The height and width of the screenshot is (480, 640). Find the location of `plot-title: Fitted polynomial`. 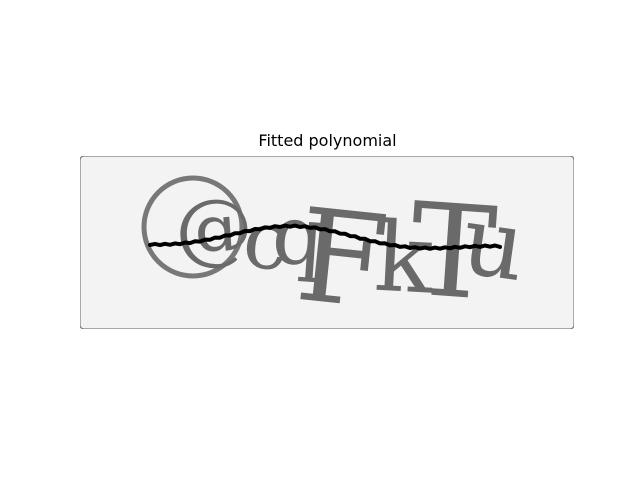

plot-title: Fitted polynomial is located at coordinates (327, 140).